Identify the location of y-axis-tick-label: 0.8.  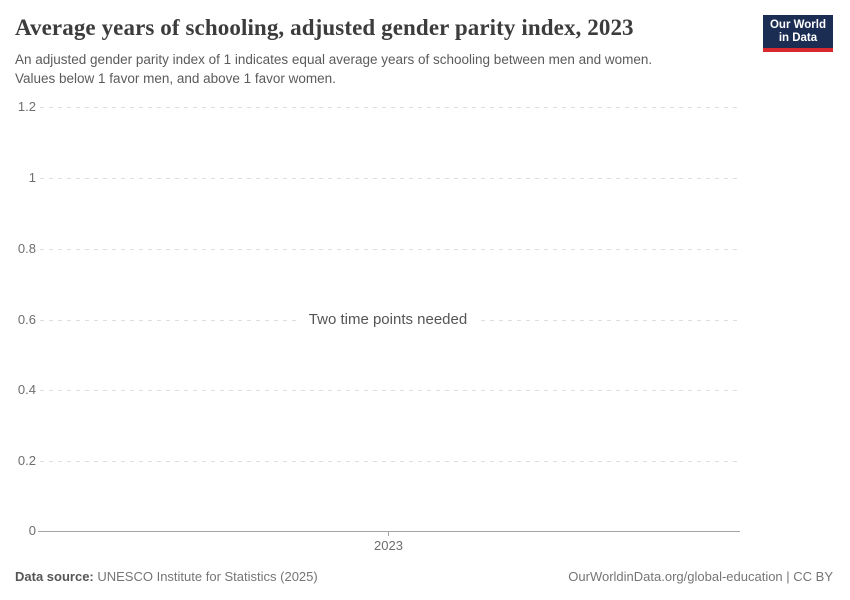
(26, 248).